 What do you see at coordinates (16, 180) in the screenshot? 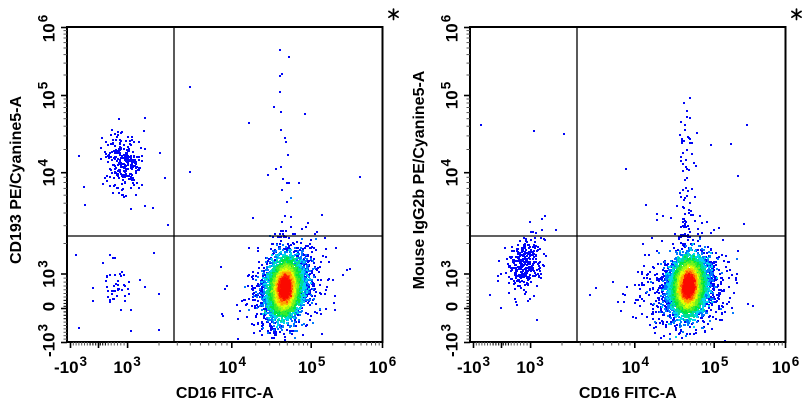
I see `svg-text: CD193 PE/Cyanine5-A` at bounding box center [16, 180].